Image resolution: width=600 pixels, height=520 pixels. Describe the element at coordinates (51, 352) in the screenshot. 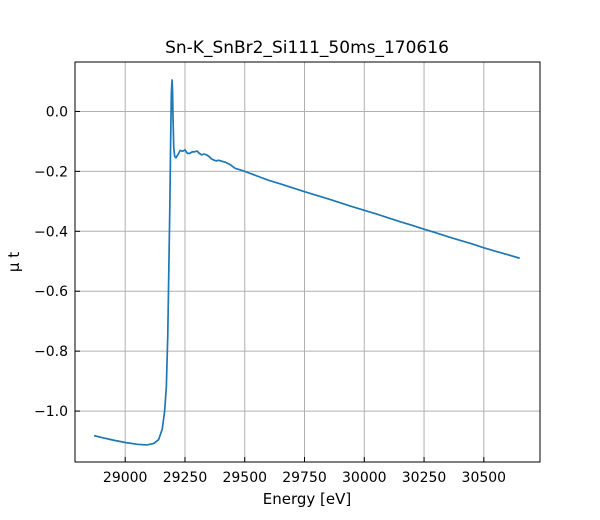

I see `y-tick-label: −0.8` at that location.